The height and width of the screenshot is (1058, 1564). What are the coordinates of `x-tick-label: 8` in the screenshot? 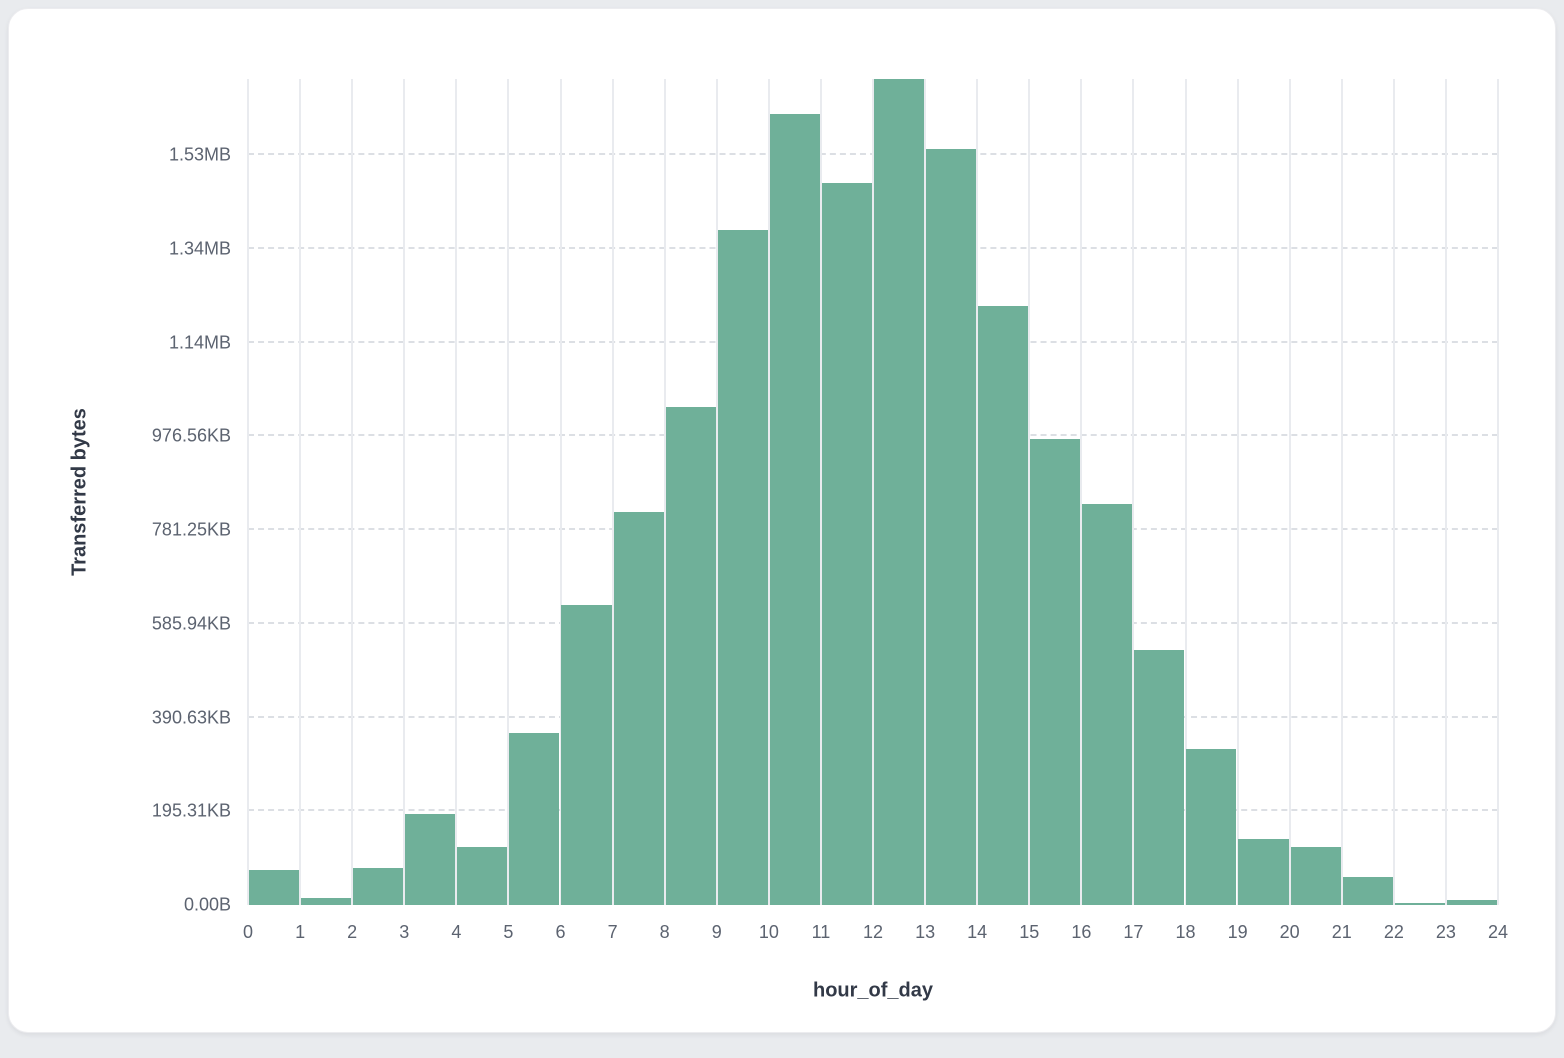 It's located at (664, 932).